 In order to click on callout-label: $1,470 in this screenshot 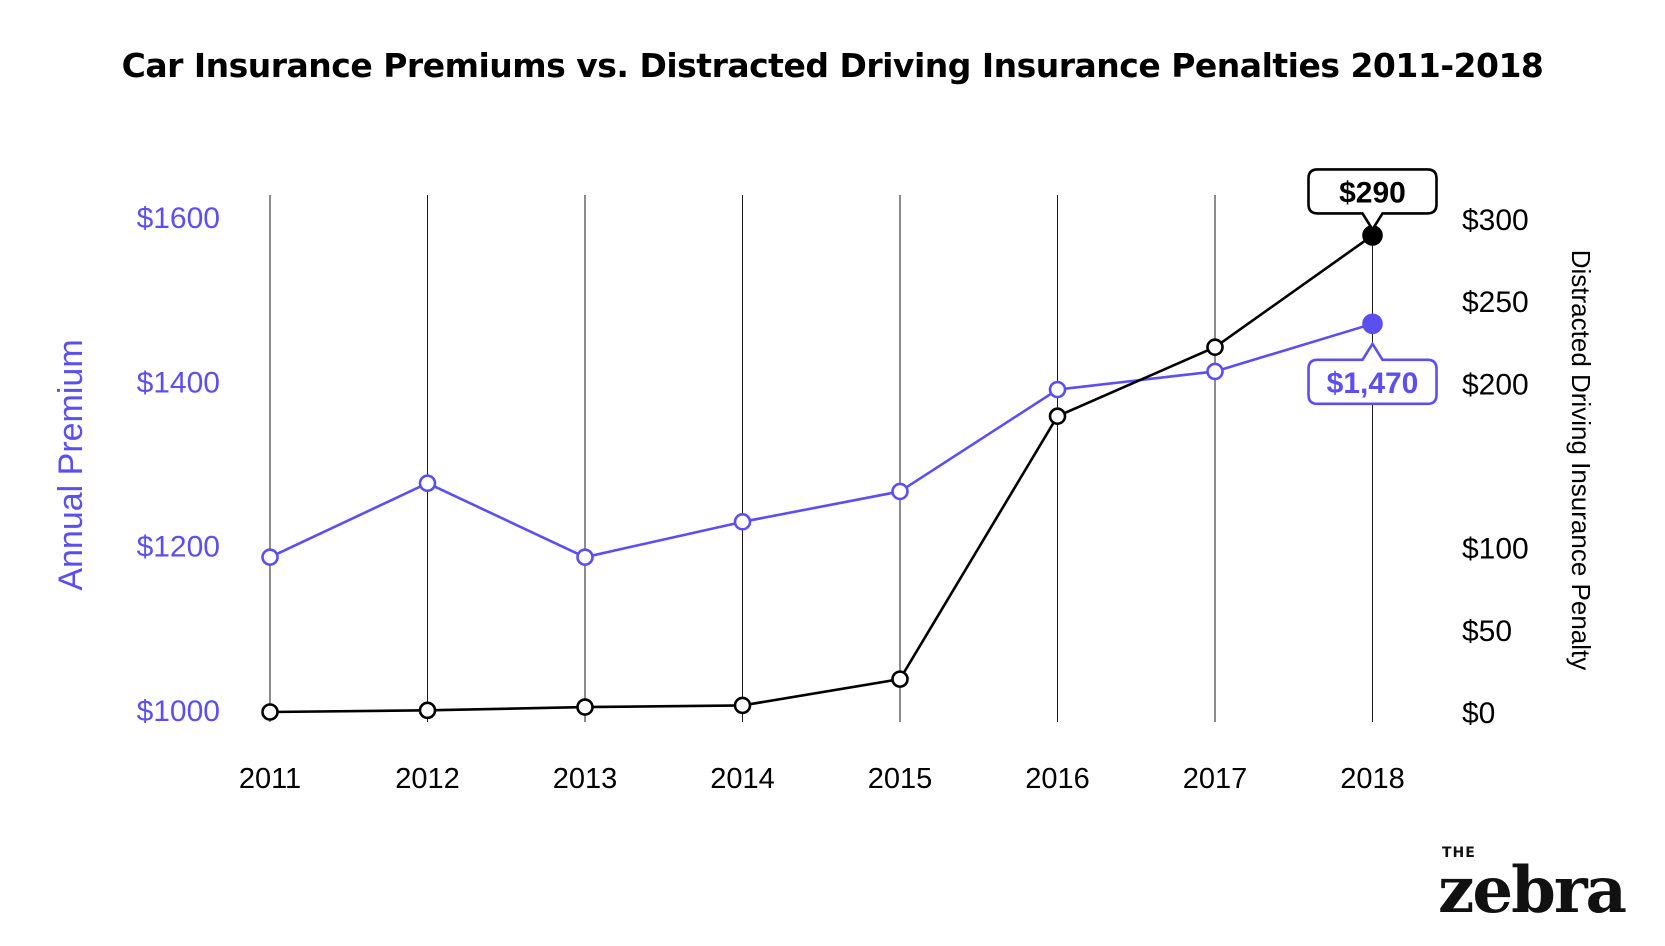, I will do `click(1373, 383)`.